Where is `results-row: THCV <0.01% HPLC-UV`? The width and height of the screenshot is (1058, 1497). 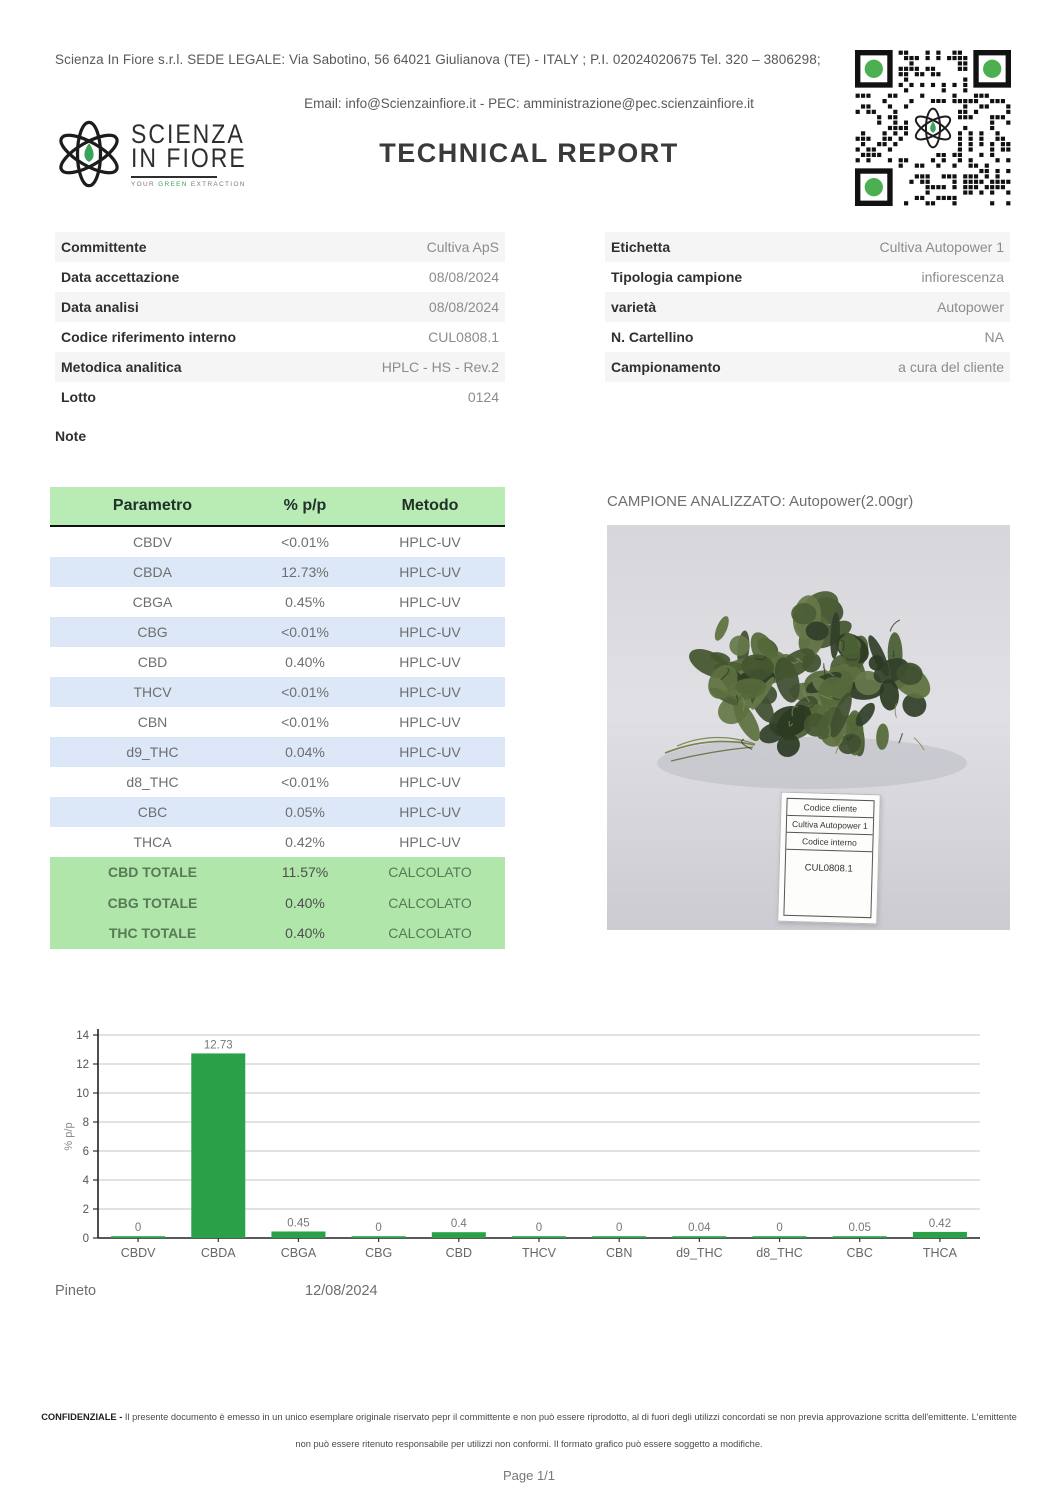
results-row: THCV <0.01% HPLC-UV is located at coordinates (277, 692).